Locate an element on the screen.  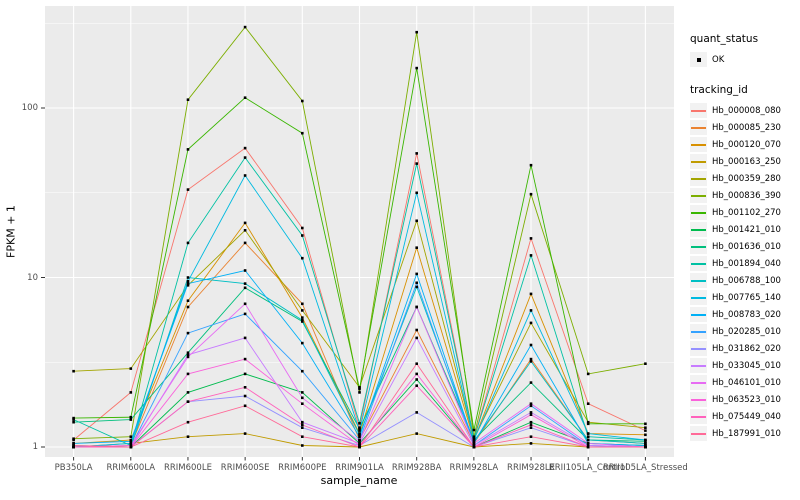
legend-item-Hb_000008_080: Hb_000008_080 is located at coordinates (744, 110).